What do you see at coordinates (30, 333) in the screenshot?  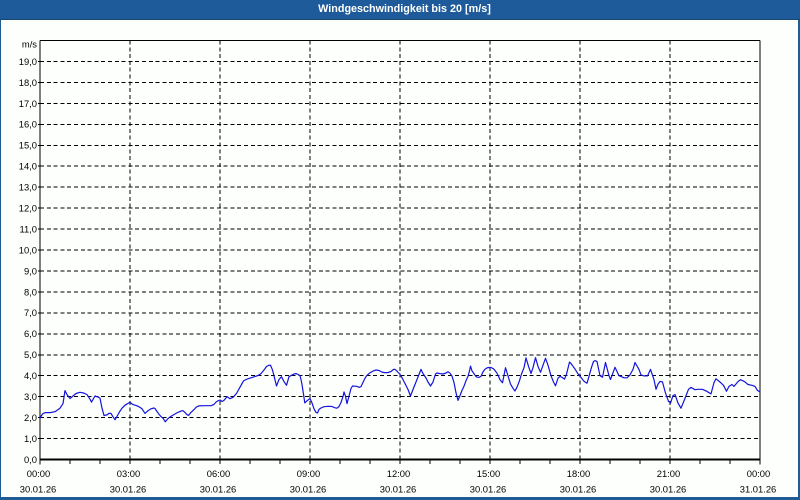 I see `svg-text: 6,0` at bounding box center [30, 333].